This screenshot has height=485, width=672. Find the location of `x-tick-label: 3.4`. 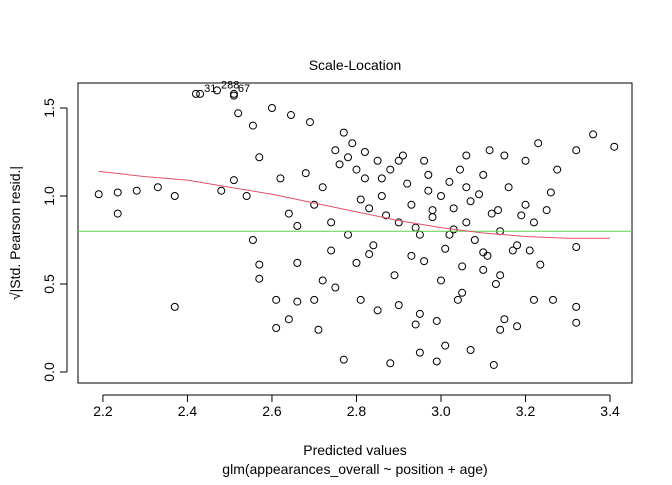

x-tick-label: 3.4 is located at coordinates (610, 411).